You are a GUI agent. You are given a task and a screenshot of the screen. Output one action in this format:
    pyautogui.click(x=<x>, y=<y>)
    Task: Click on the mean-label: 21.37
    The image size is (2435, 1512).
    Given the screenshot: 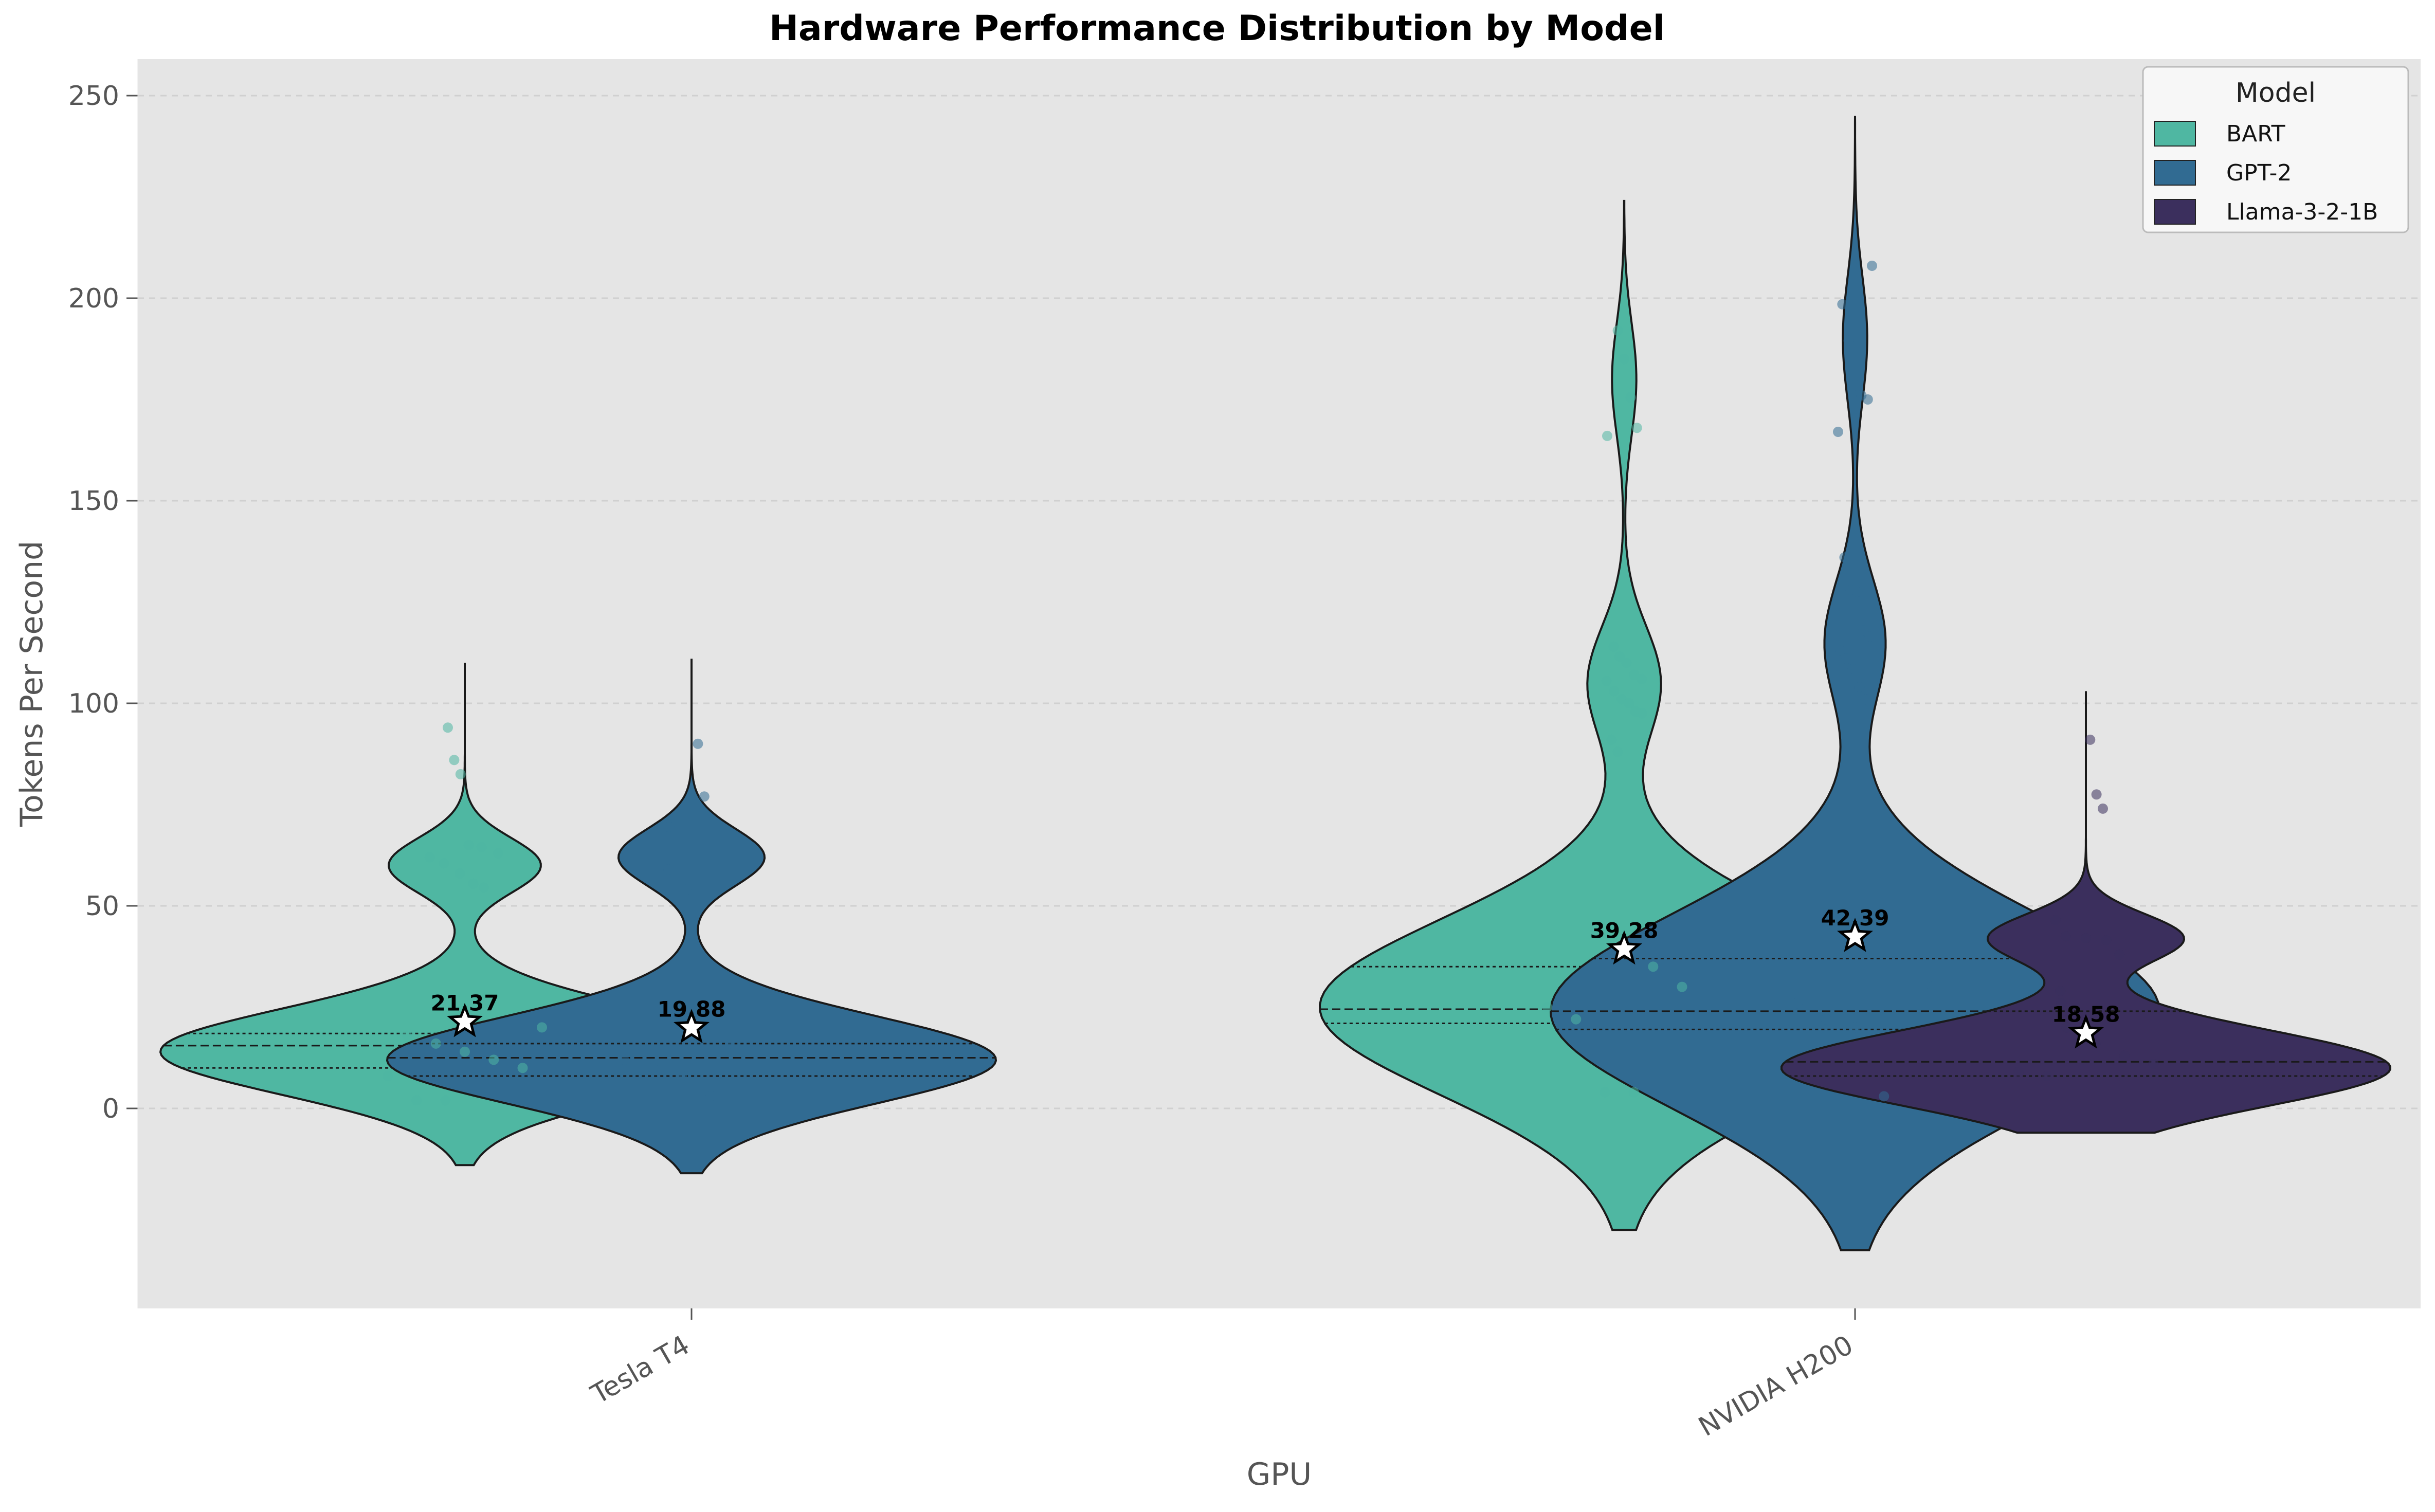 What is the action you would take?
    pyautogui.click(x=465, y=1003)
    